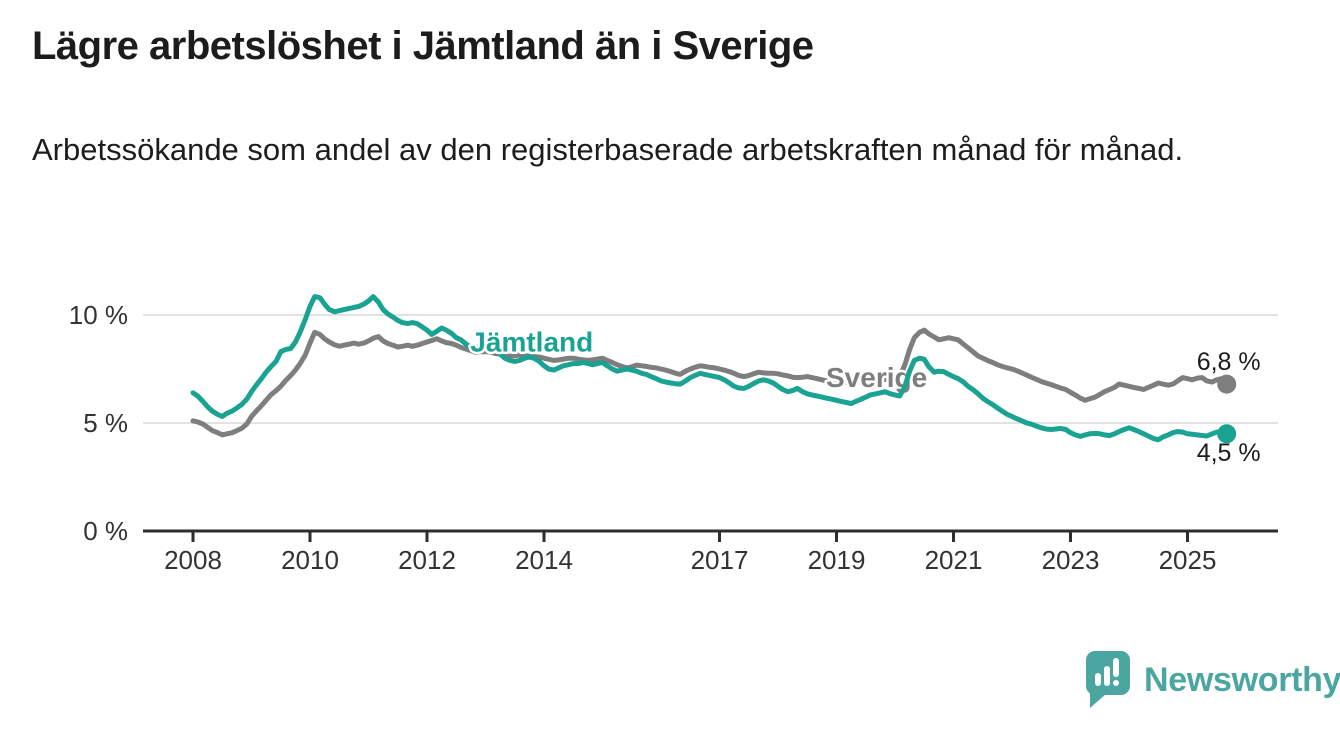 This screenshot has width=1340, height=734. What do you see at coordinates (105, 423) in the screenshot?
I see `y-tick-label: 5 %` at bounding box center [105, 423].